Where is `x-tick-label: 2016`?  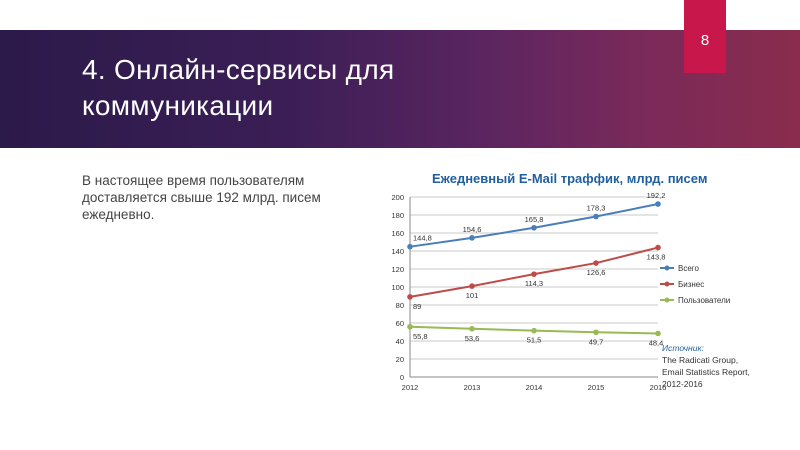
x-tick-label: 2016 is located at coordinates (658, 387).